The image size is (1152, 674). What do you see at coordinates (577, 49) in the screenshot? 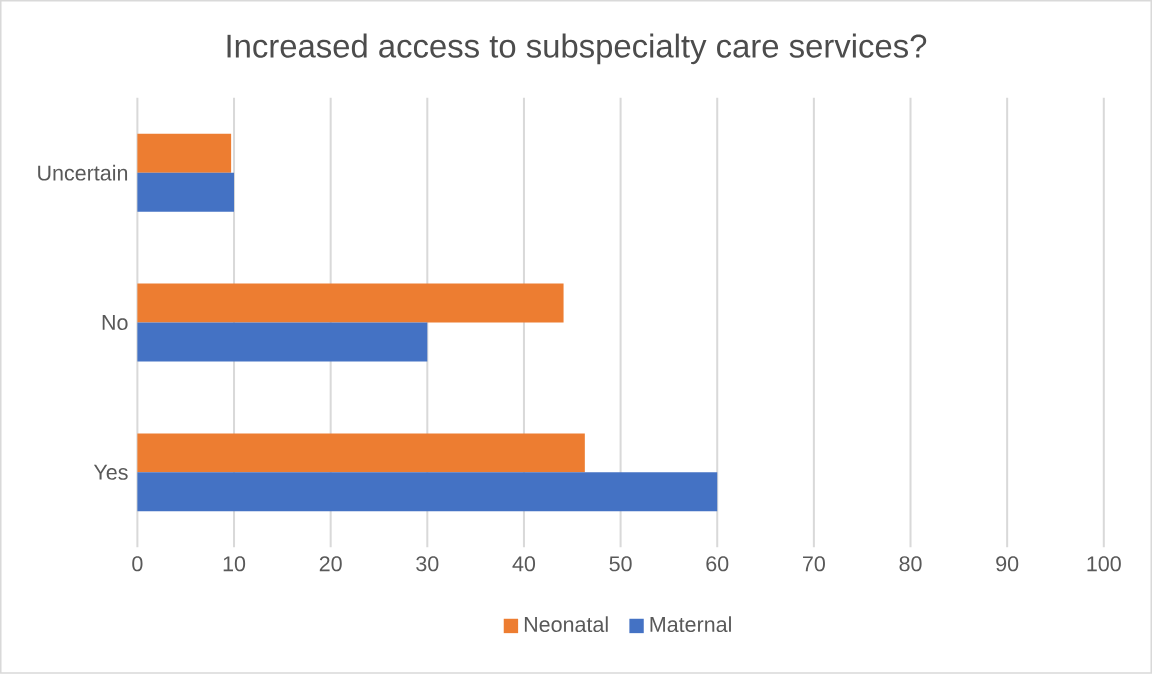
I see `chart-title: Increased access to subspecialty care services?` at bounding box center [577, 49].